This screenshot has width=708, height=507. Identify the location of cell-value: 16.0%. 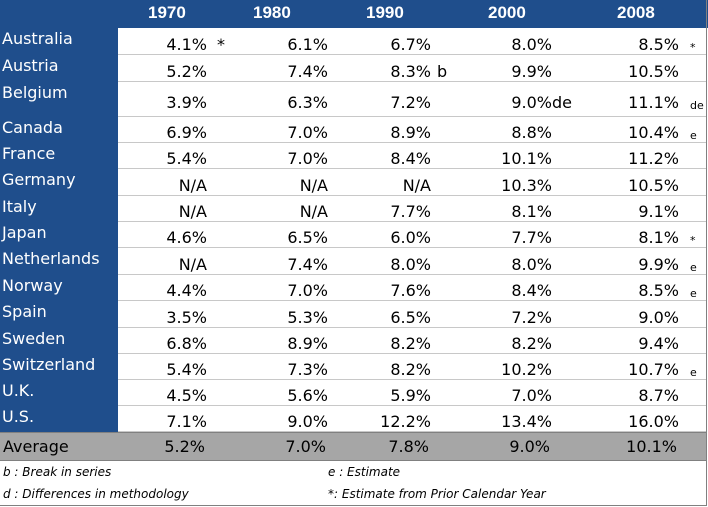
(653, 421).